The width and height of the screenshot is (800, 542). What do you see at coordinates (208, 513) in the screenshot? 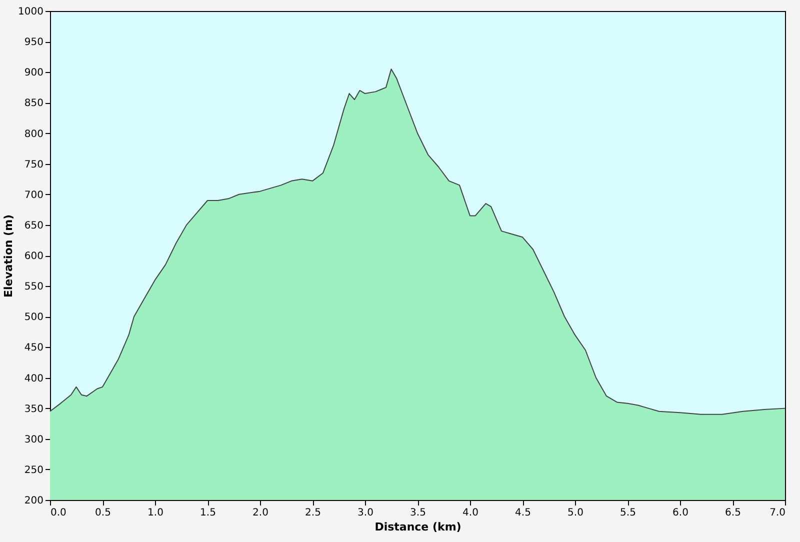
I see `x-tick-label: 1.5` at bounding box center [208, 513].